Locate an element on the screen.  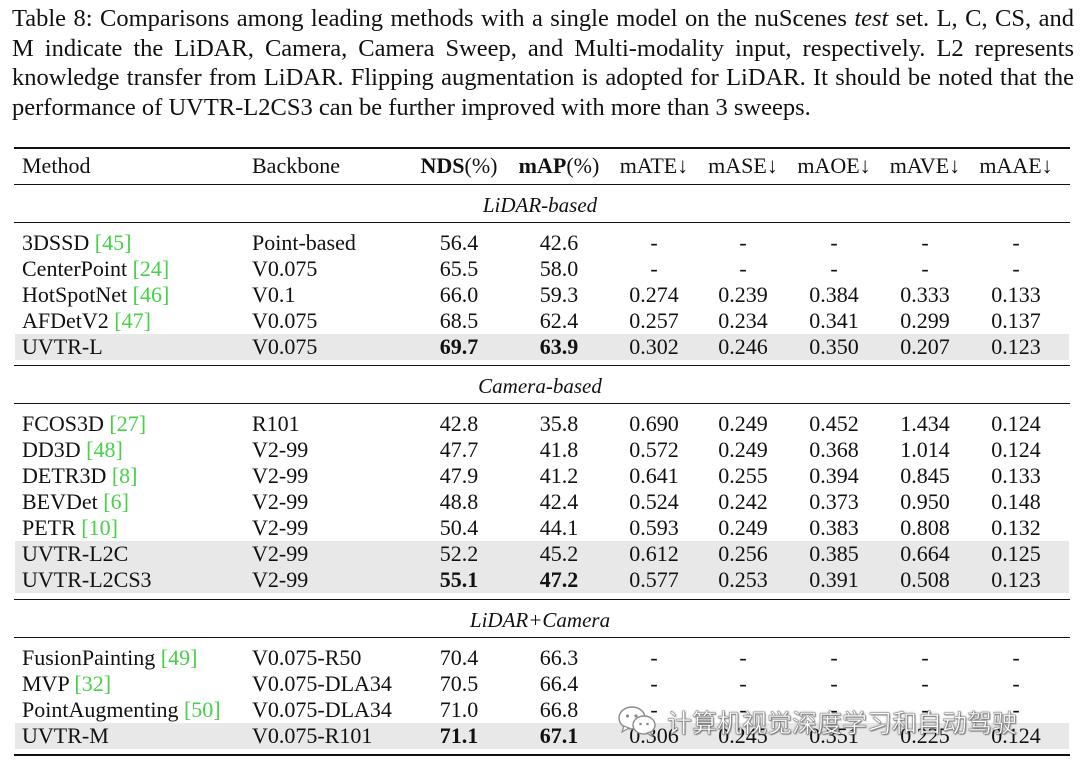
citation-link: [49] is located at coordinates (179, 657).